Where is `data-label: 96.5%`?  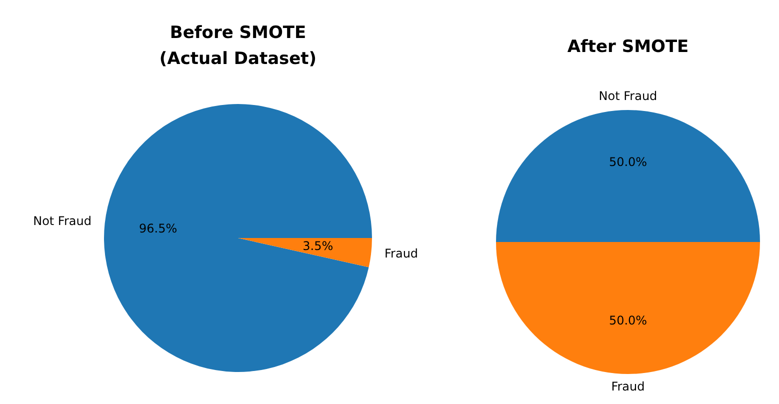 data-label: 96.5% is located at coordinates (158, 228).